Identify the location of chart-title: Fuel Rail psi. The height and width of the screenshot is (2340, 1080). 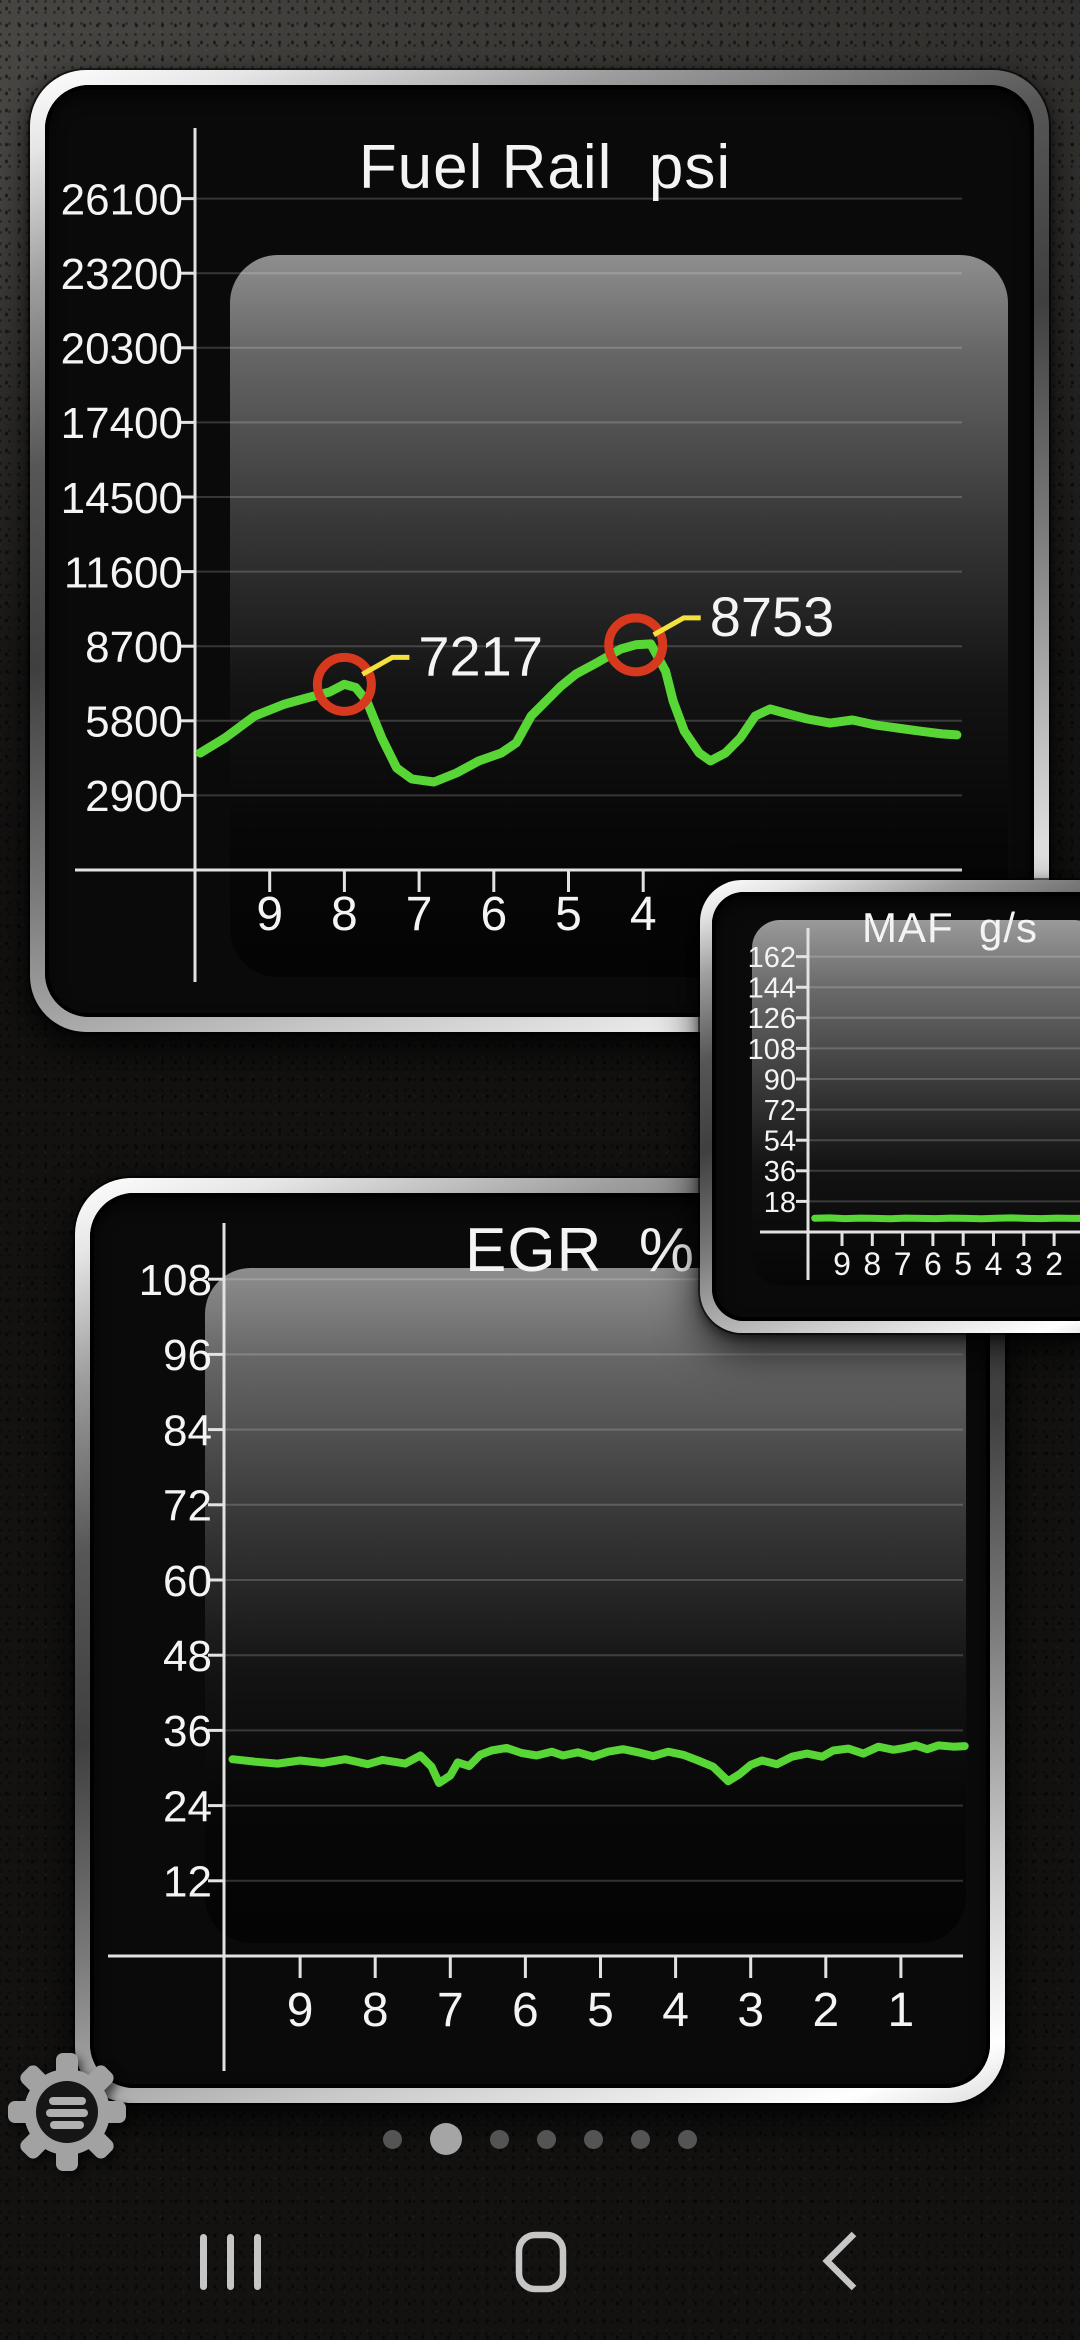
(545, 167).